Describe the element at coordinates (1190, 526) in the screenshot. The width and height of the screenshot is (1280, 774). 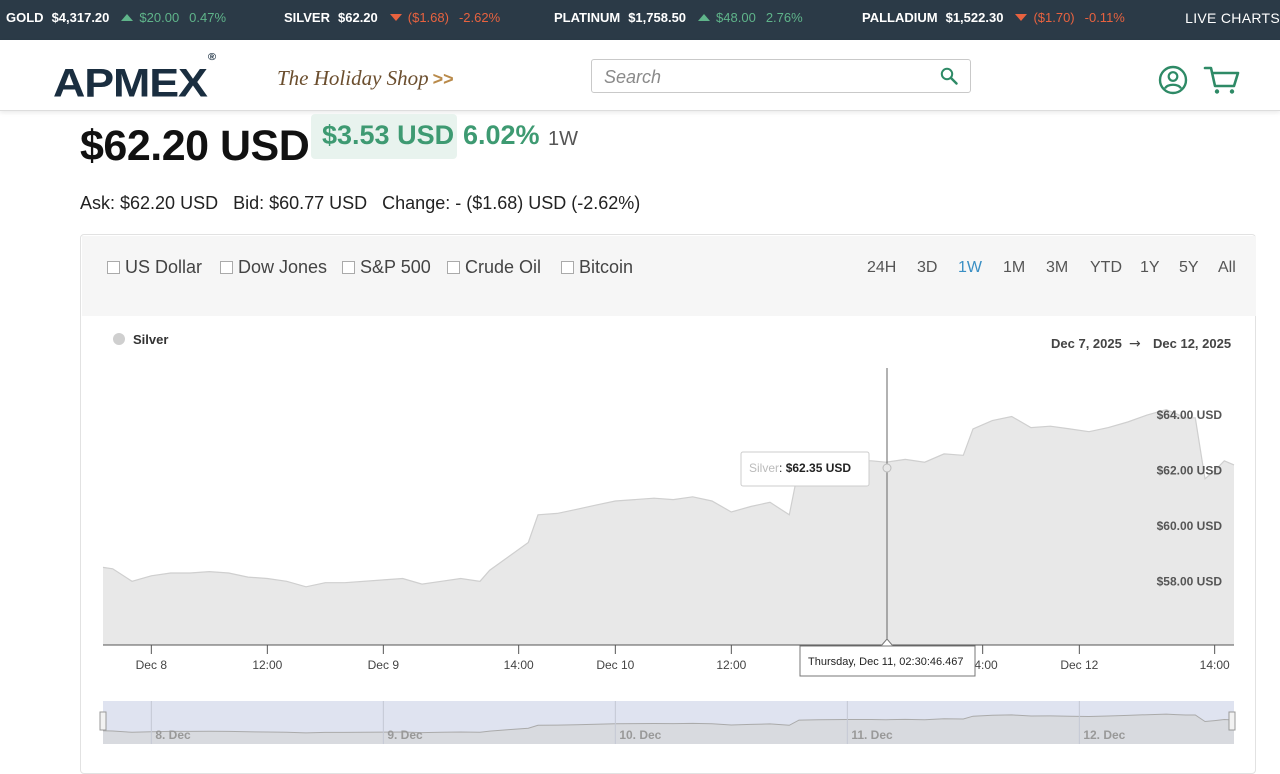
I see `y-tick-label: $60.00 USD` at that location.